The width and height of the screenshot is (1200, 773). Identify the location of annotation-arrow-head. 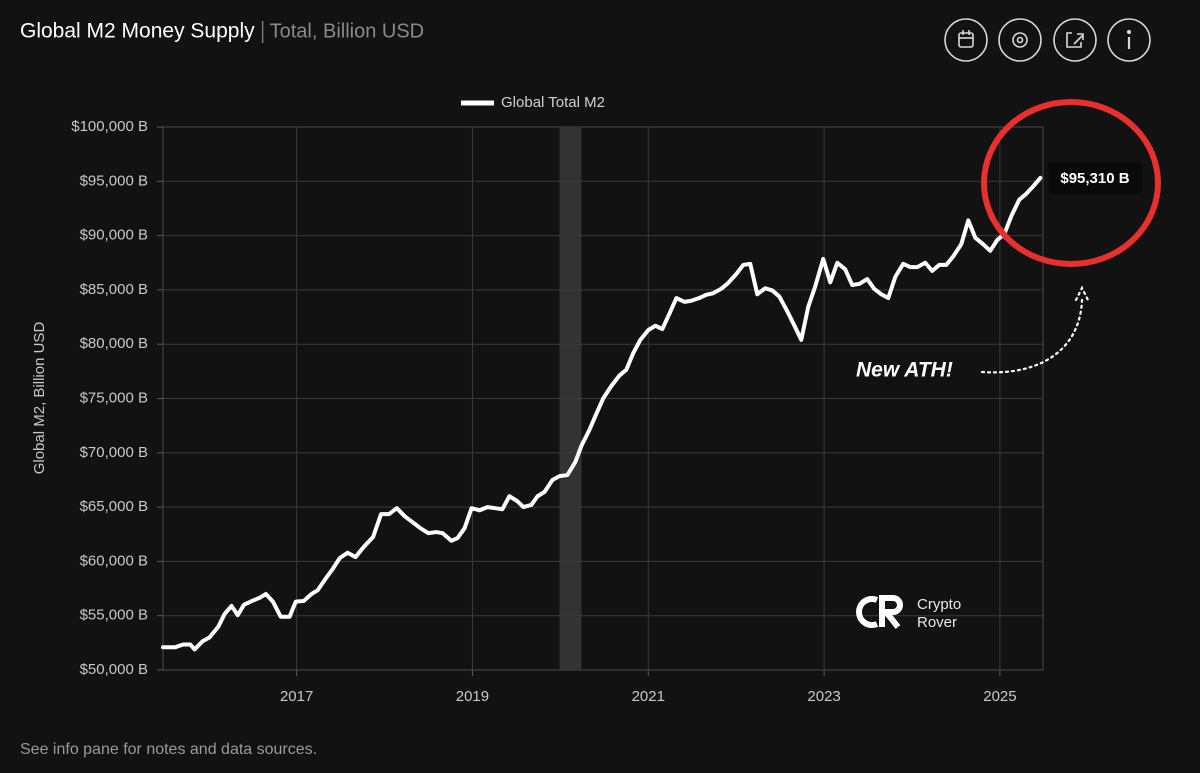
(1082, 293).